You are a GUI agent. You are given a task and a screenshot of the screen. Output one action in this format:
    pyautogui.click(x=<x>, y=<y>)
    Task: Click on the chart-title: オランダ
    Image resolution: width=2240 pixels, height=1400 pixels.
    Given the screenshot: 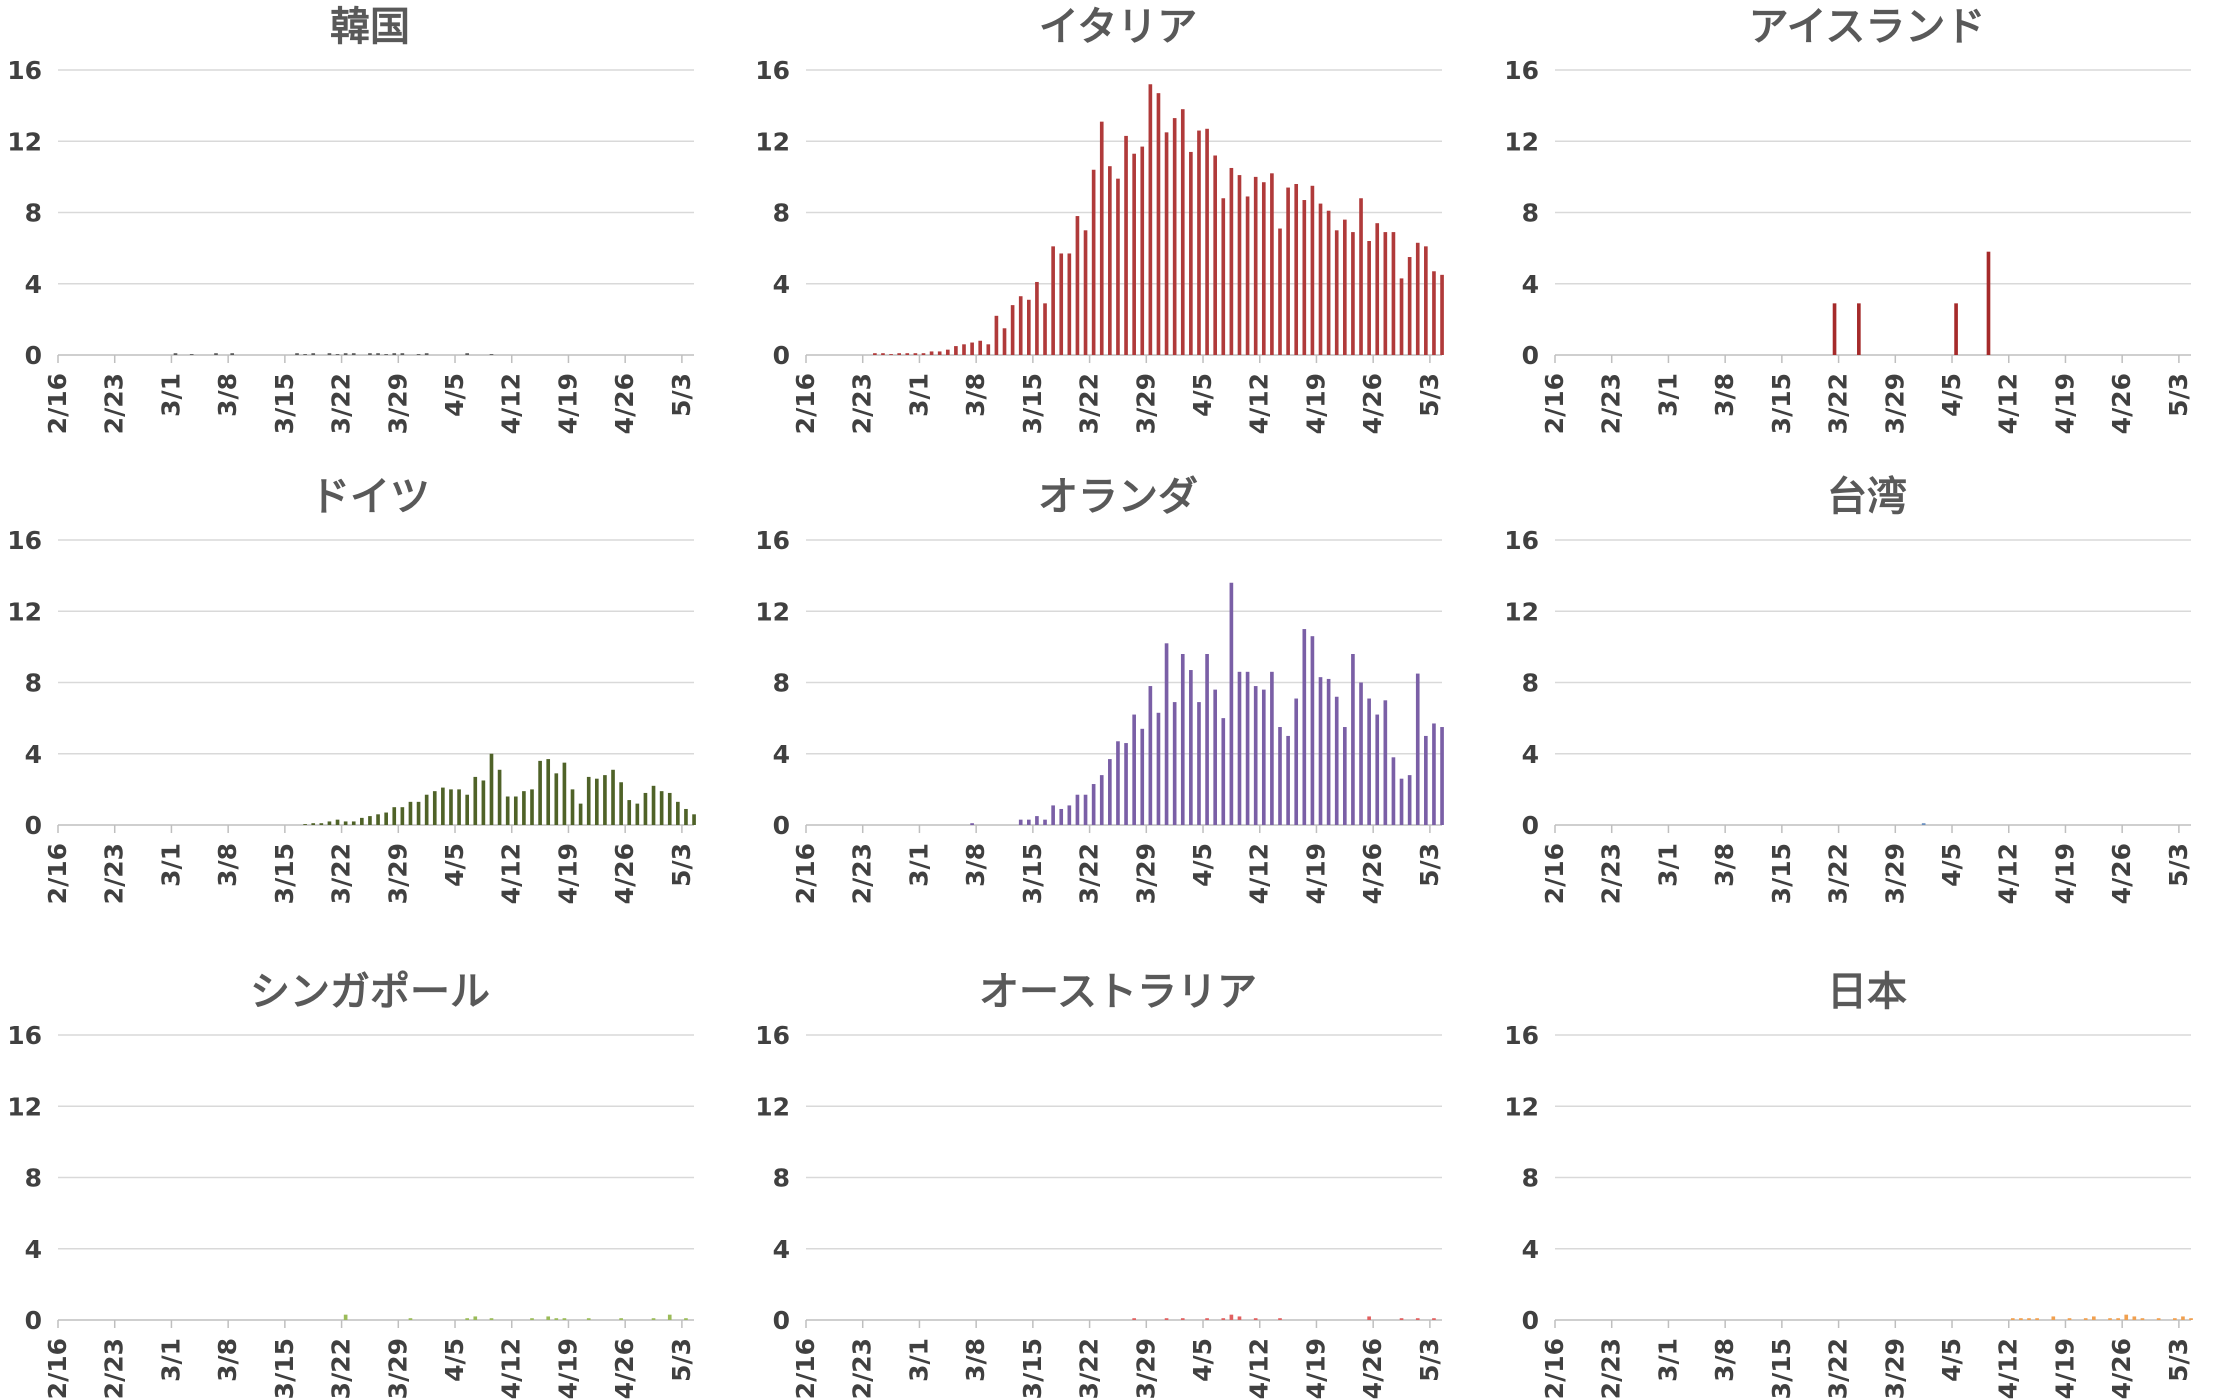 What is the action you would take?
    pyautogui.click(x=1118, y=497)
    